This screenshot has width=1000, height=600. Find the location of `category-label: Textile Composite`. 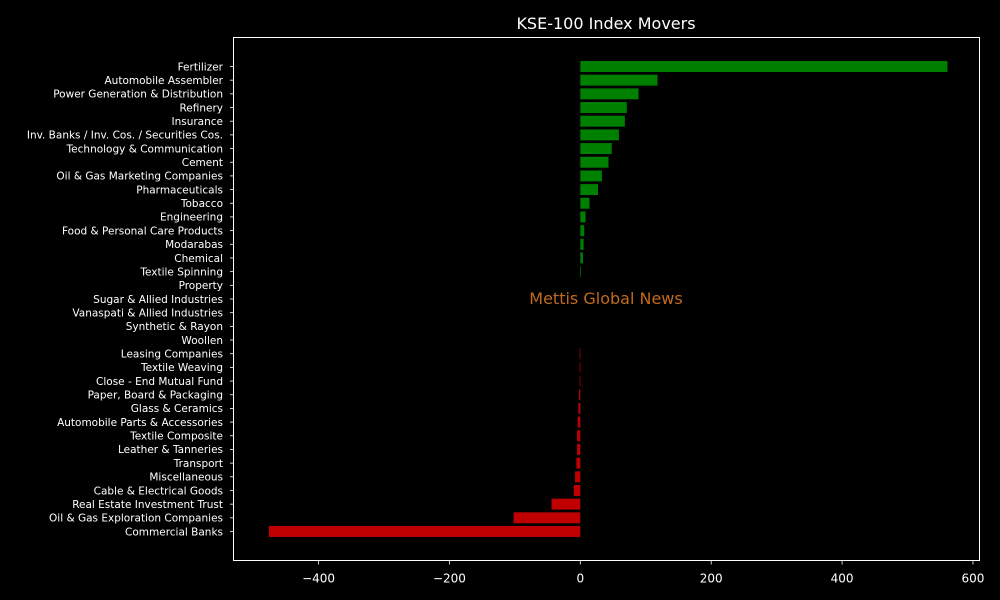

category-label: Textile Composite is located at coordinates (176, 437).